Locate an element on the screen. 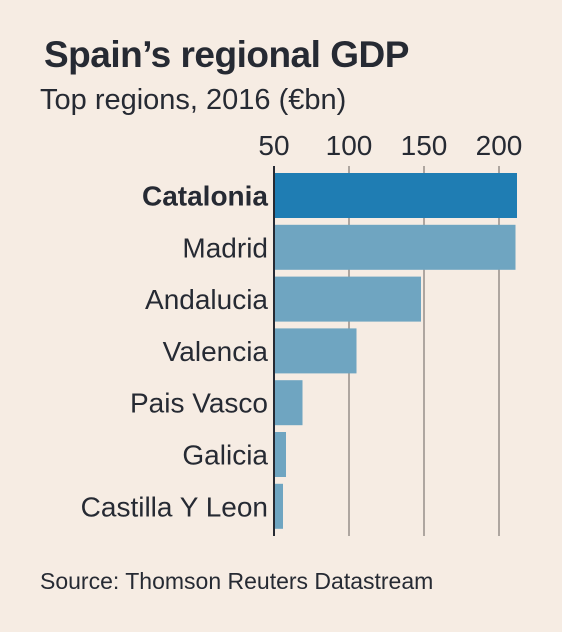 This screenshot has width=562, height=632. x-tick-label: 100 is located at coordinates (349, 145).